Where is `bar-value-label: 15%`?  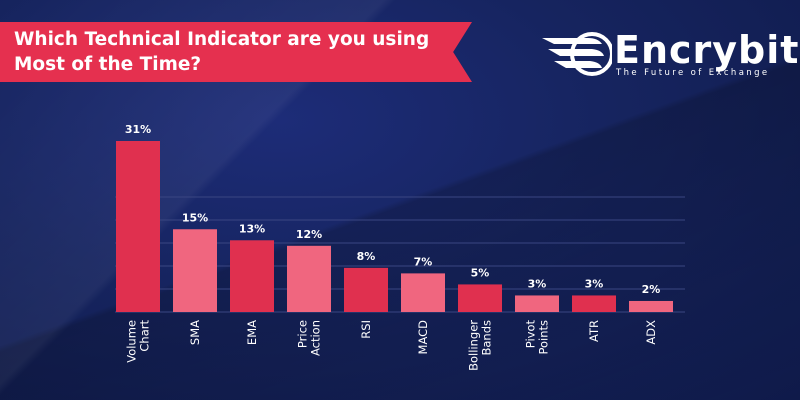 bar-value-label: 15% is located at coordinates (195, 217).